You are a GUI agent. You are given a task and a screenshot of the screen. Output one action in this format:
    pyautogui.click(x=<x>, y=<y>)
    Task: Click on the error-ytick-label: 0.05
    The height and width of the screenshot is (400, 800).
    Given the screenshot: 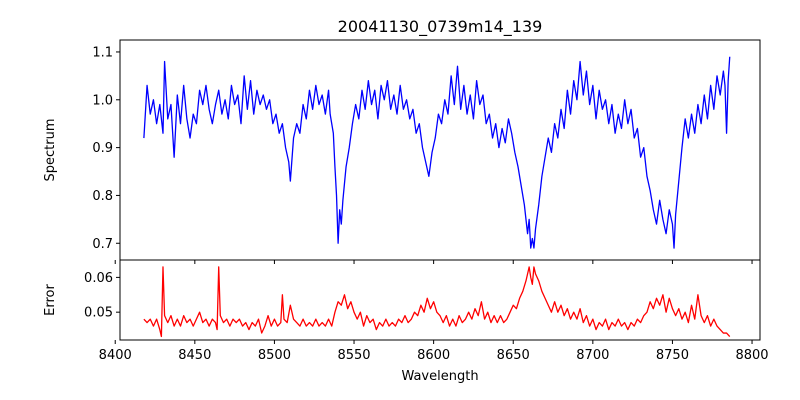 What is the action you would take?
    pyautogui.click(x=98, y=313)
    